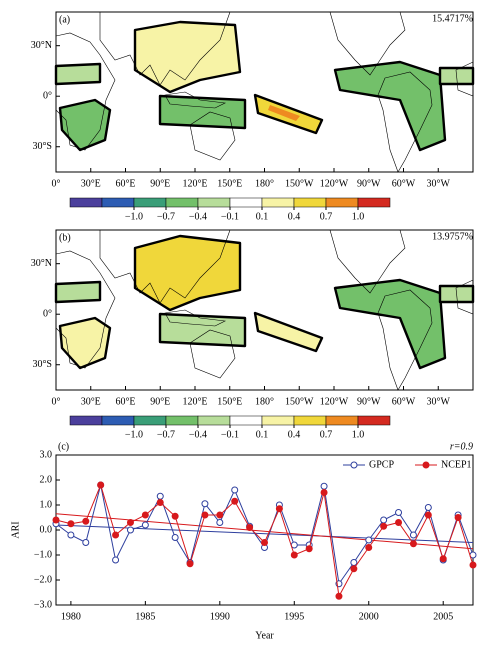 The width and height of the screenshot is (487, 648). Describe the element at coordinates (220, 616) in the screenshot. I see `x-tick-label: 1990` at that location.